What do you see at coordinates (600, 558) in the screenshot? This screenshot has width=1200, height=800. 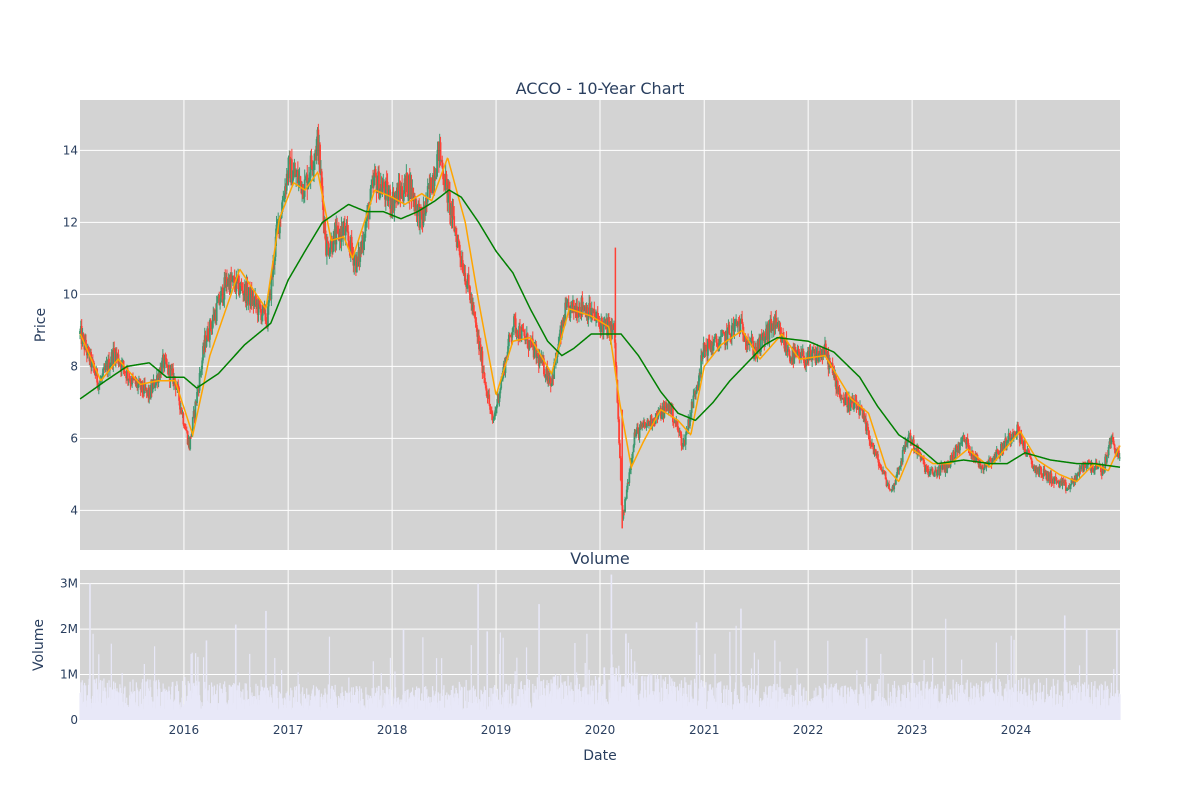 I see `volume-chart-title: Volume` at bounding box center [600, 558].